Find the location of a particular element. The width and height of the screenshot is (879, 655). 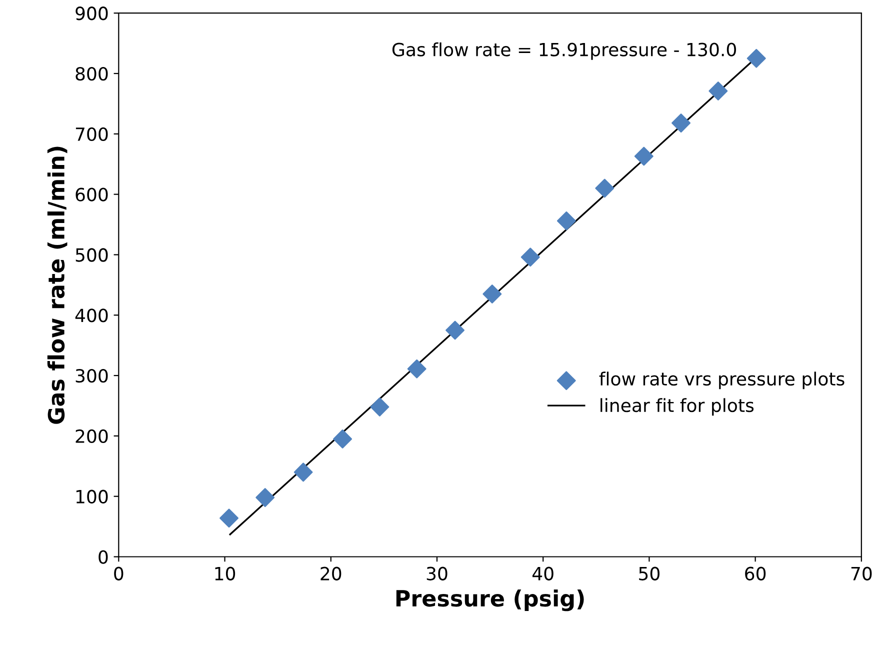

annotation: Gas flow rate = 15.91pressure - 130.0 is located at coordinates (564, 51).